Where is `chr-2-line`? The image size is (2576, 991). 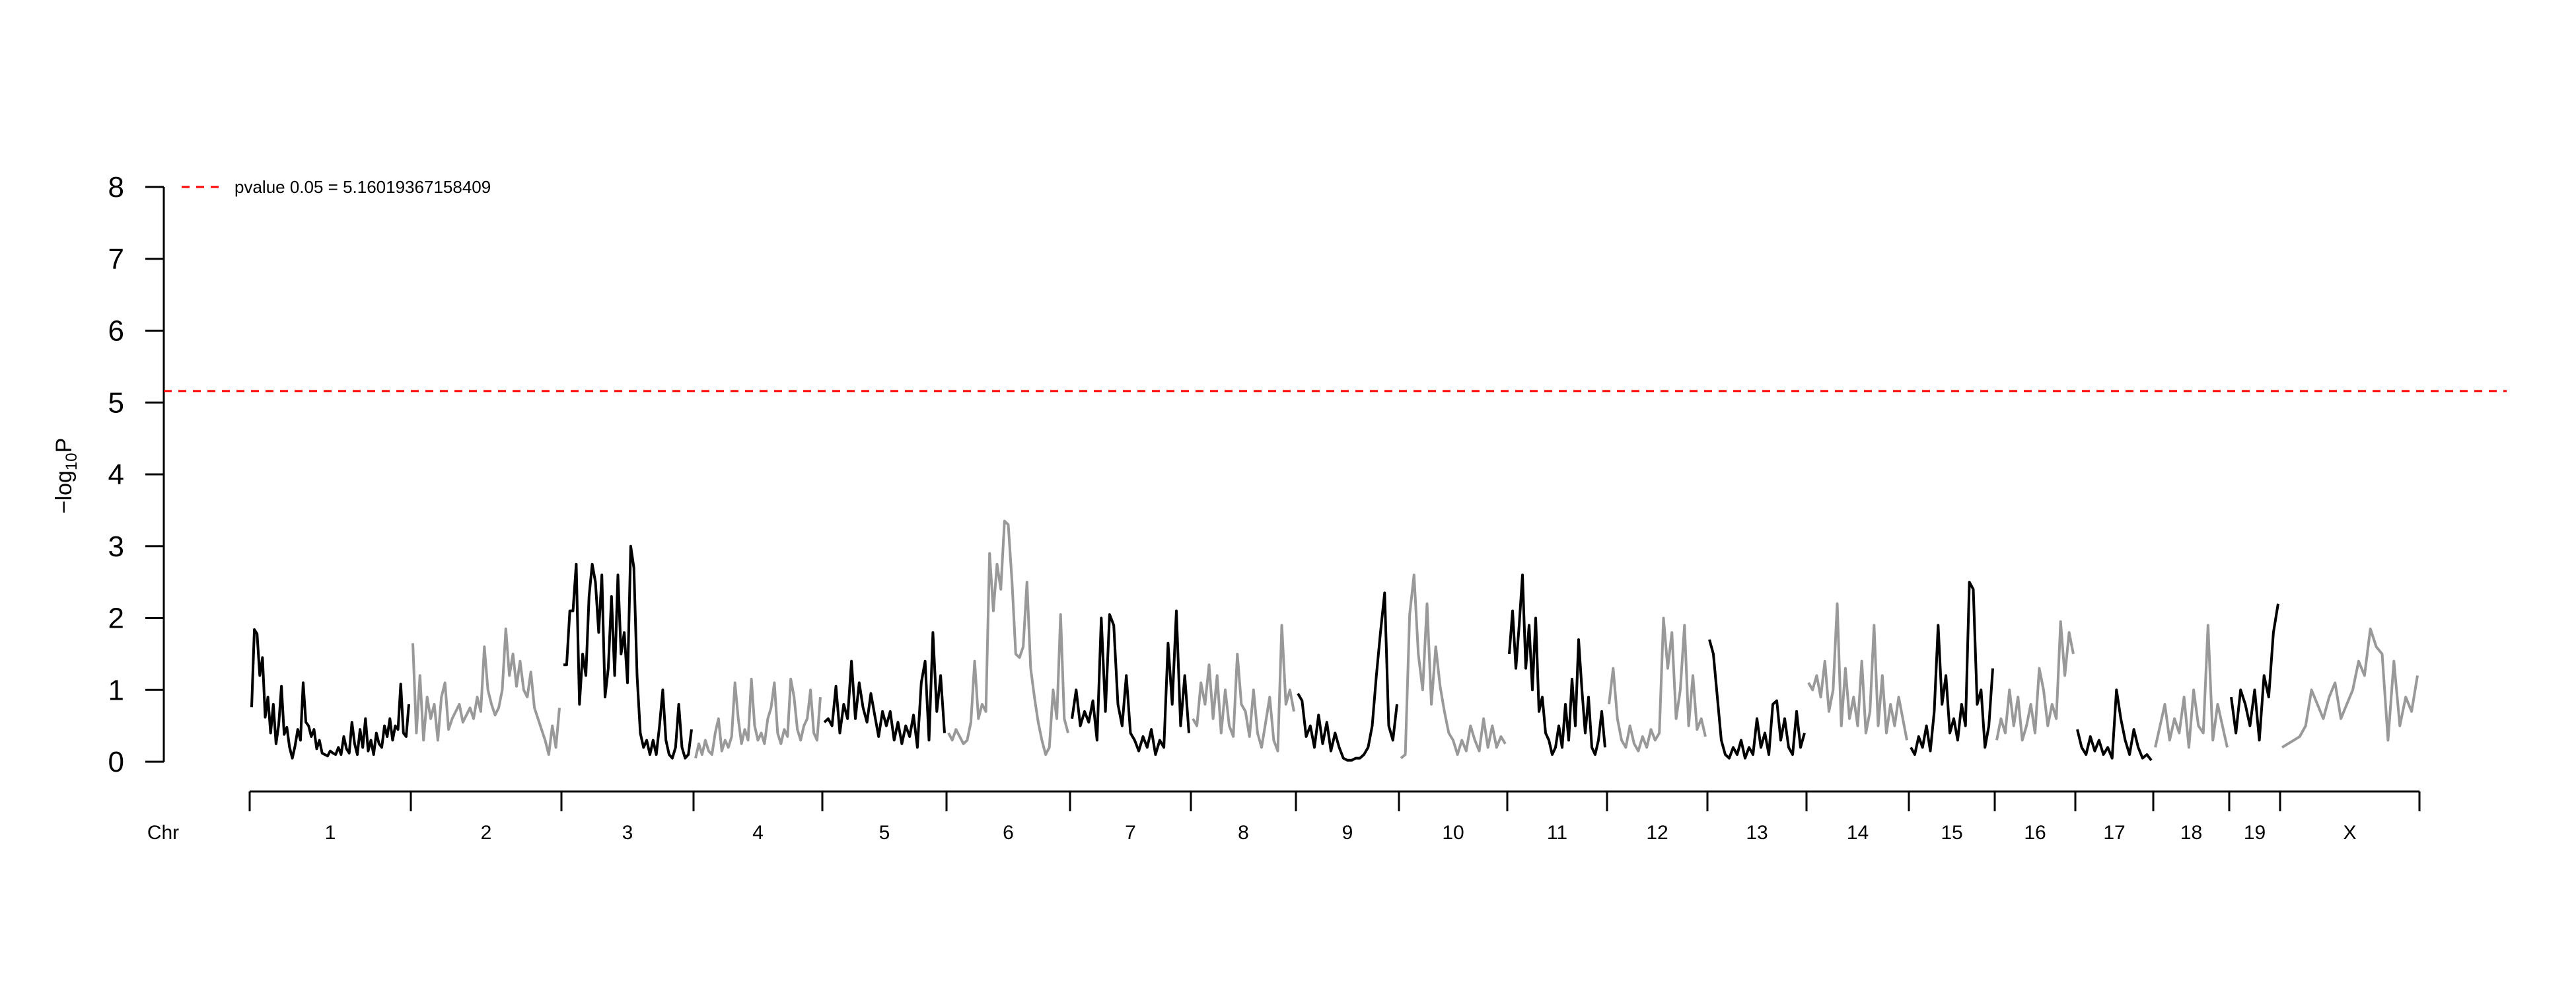
chr-2-line is located at coordinates (486, 691).